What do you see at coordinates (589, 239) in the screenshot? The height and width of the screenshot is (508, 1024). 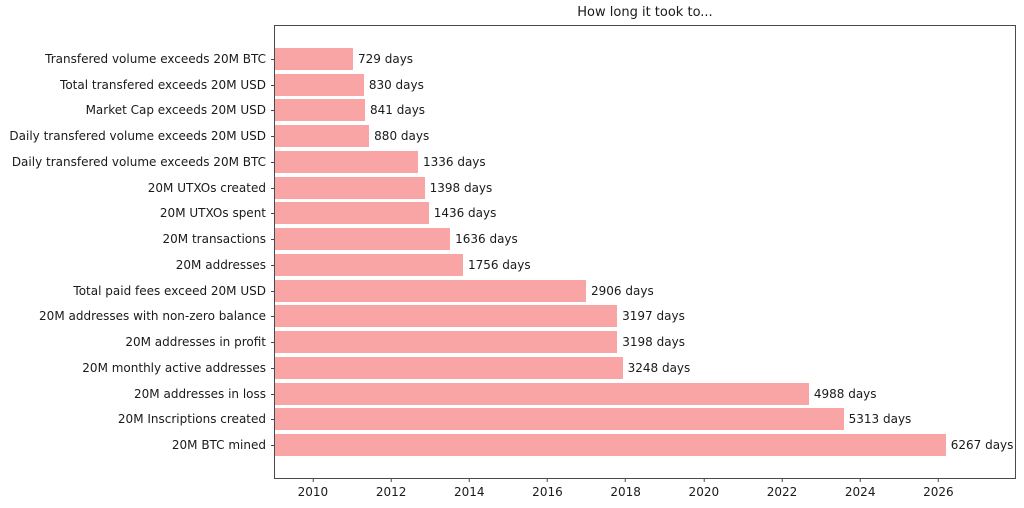 I see `bar-row: 20M transactions 1636 days` at bounding box center [589, 239].